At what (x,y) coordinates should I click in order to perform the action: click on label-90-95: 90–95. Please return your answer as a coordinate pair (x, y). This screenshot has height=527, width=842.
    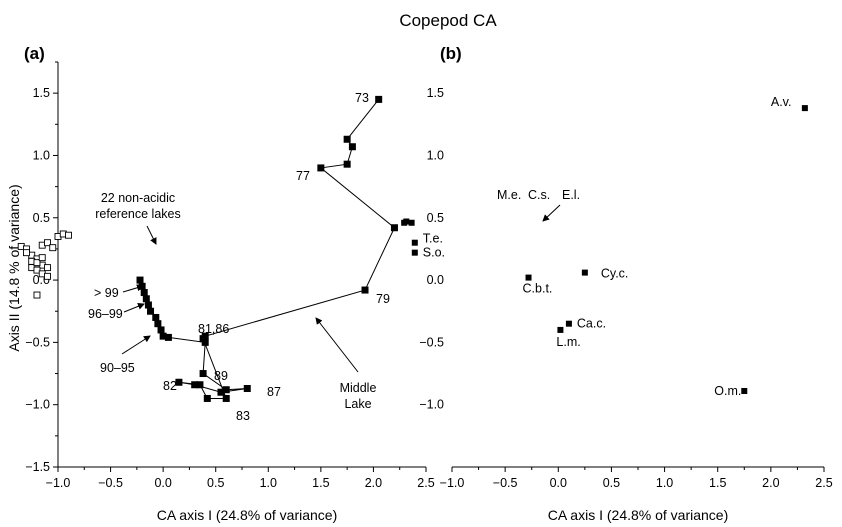
    Looking at the image, I should click on (117, 368).